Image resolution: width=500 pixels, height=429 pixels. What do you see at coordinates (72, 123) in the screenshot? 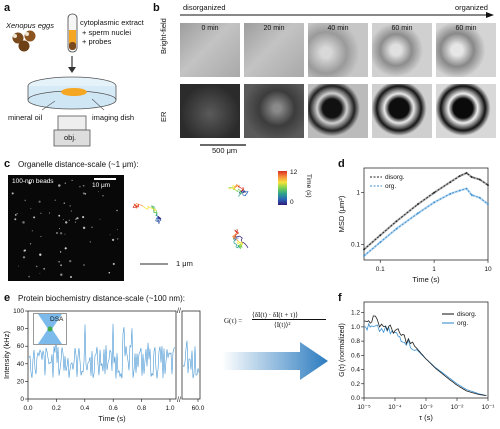
I see `objective-icon` at bounding box center [72, 123].